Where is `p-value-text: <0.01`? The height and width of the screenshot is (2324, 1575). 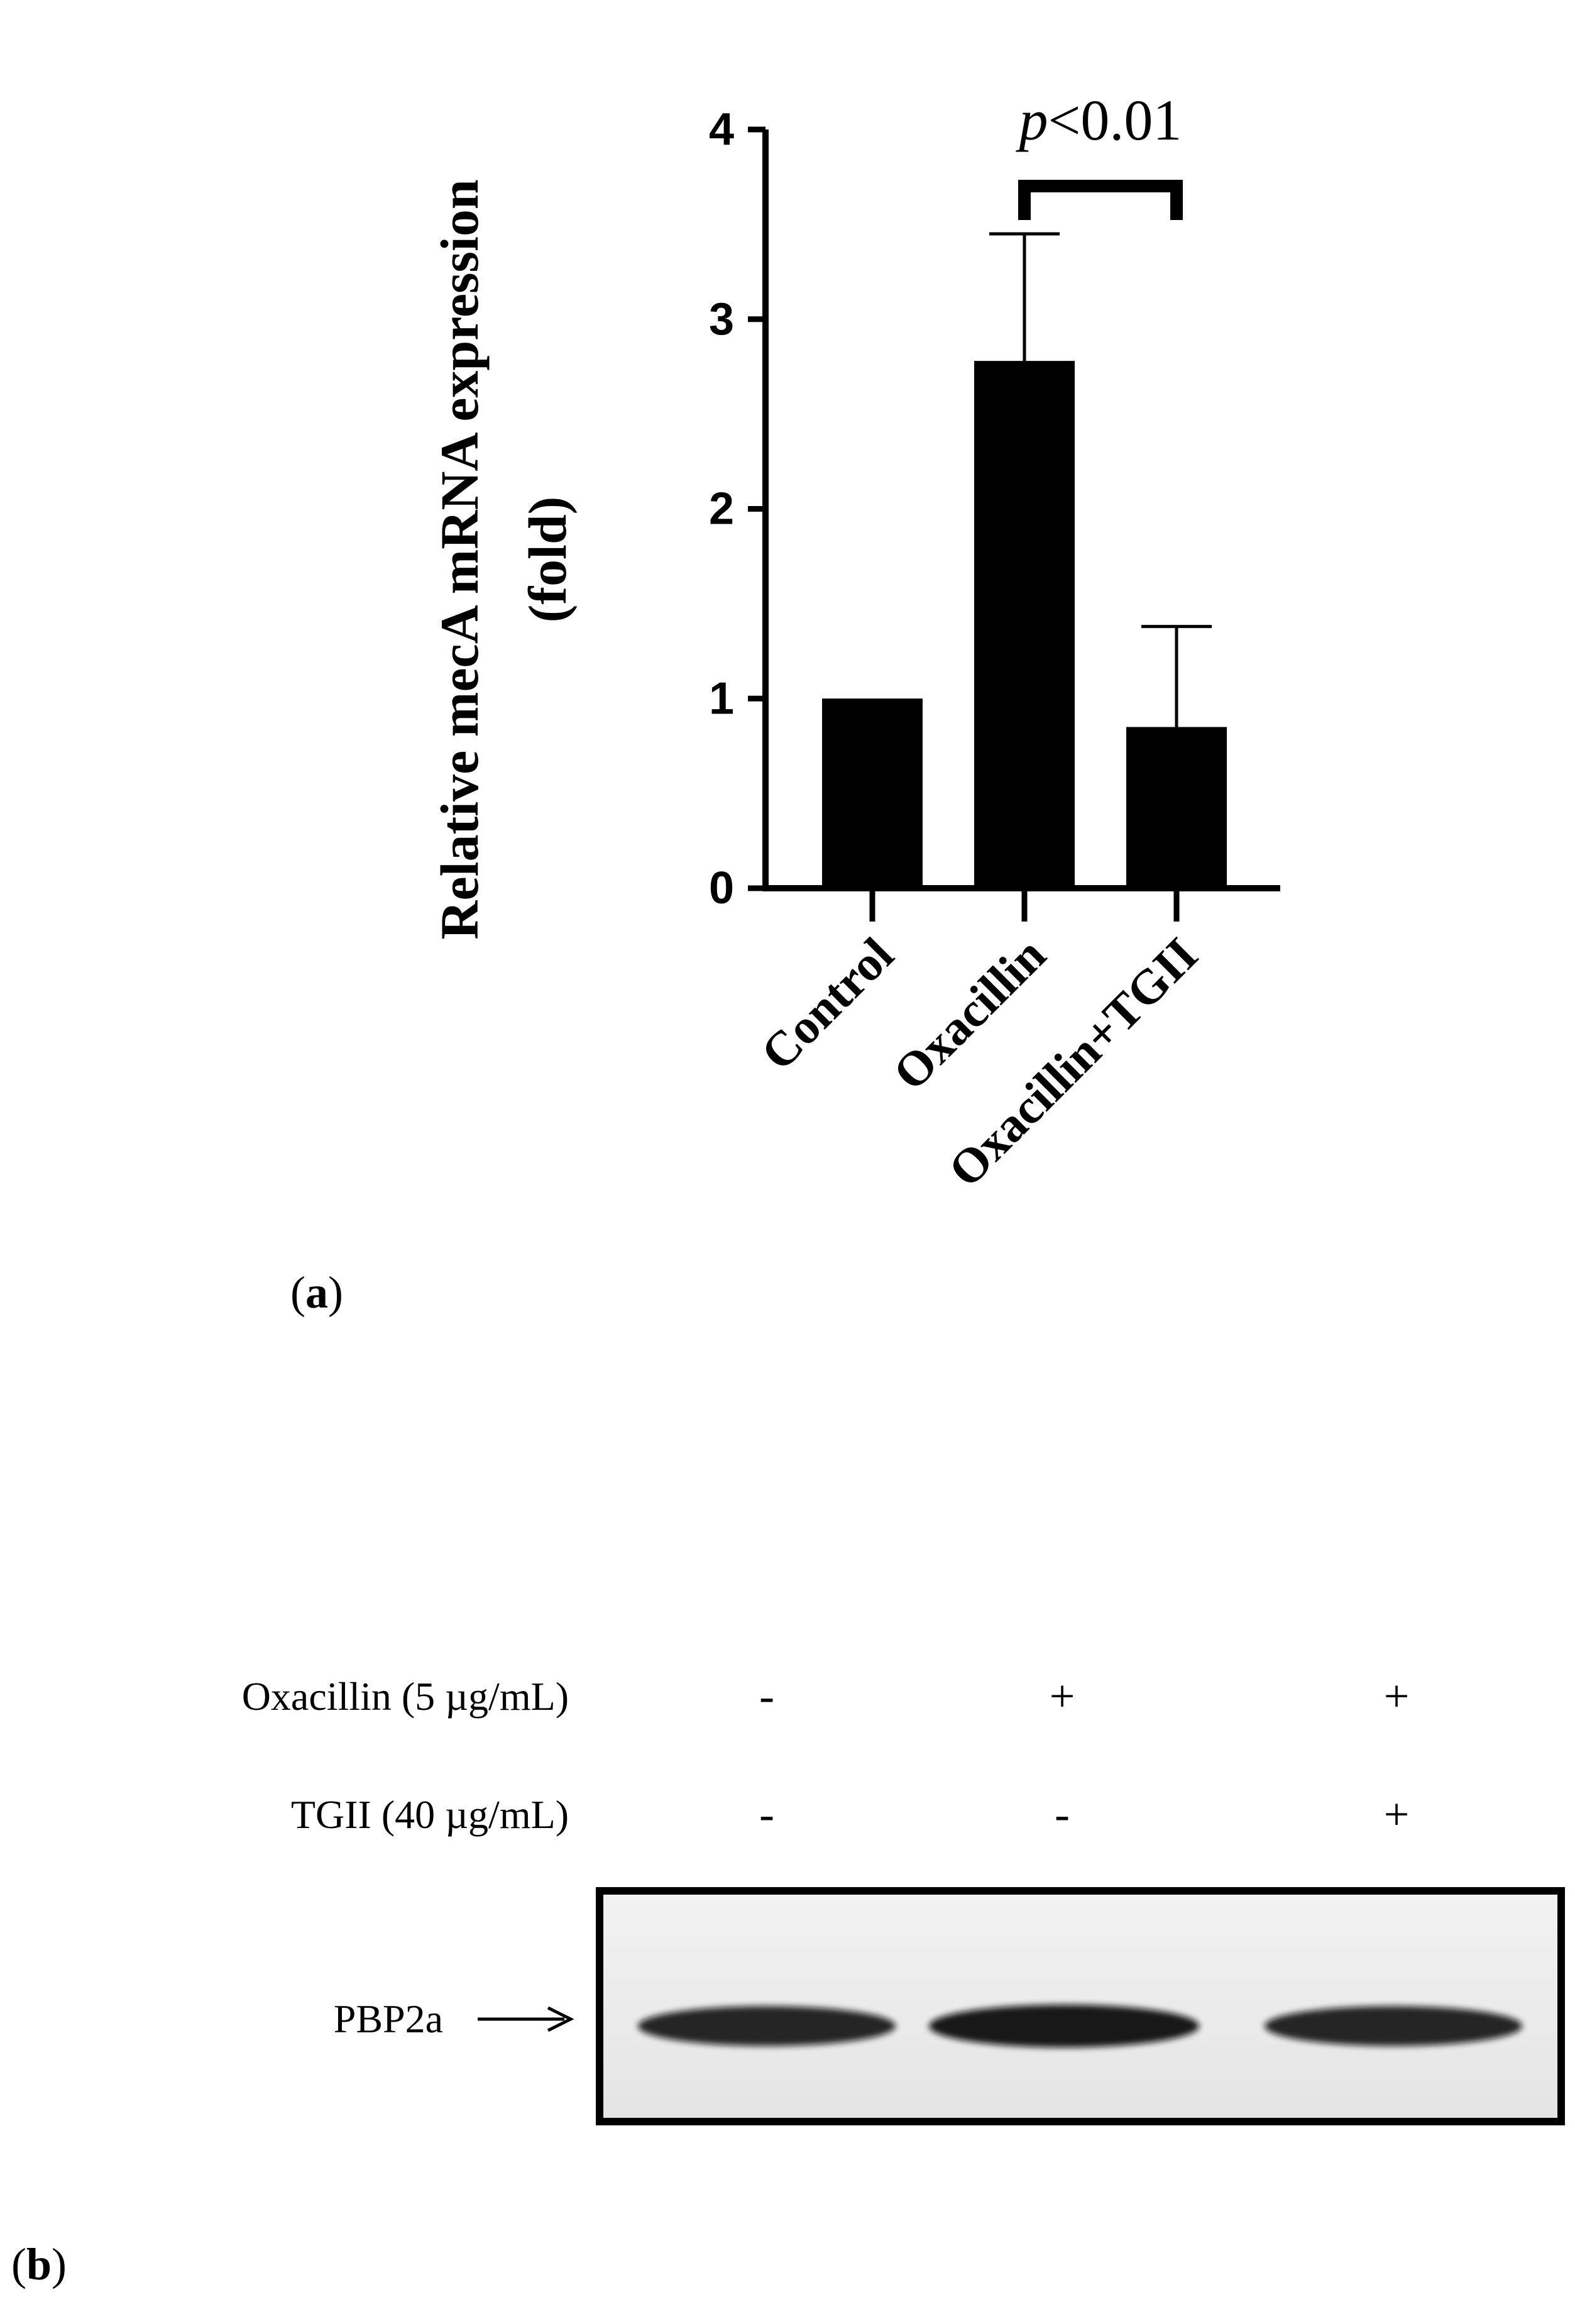 p-value-text: <0.01 is located at coordinates (1115, 120).